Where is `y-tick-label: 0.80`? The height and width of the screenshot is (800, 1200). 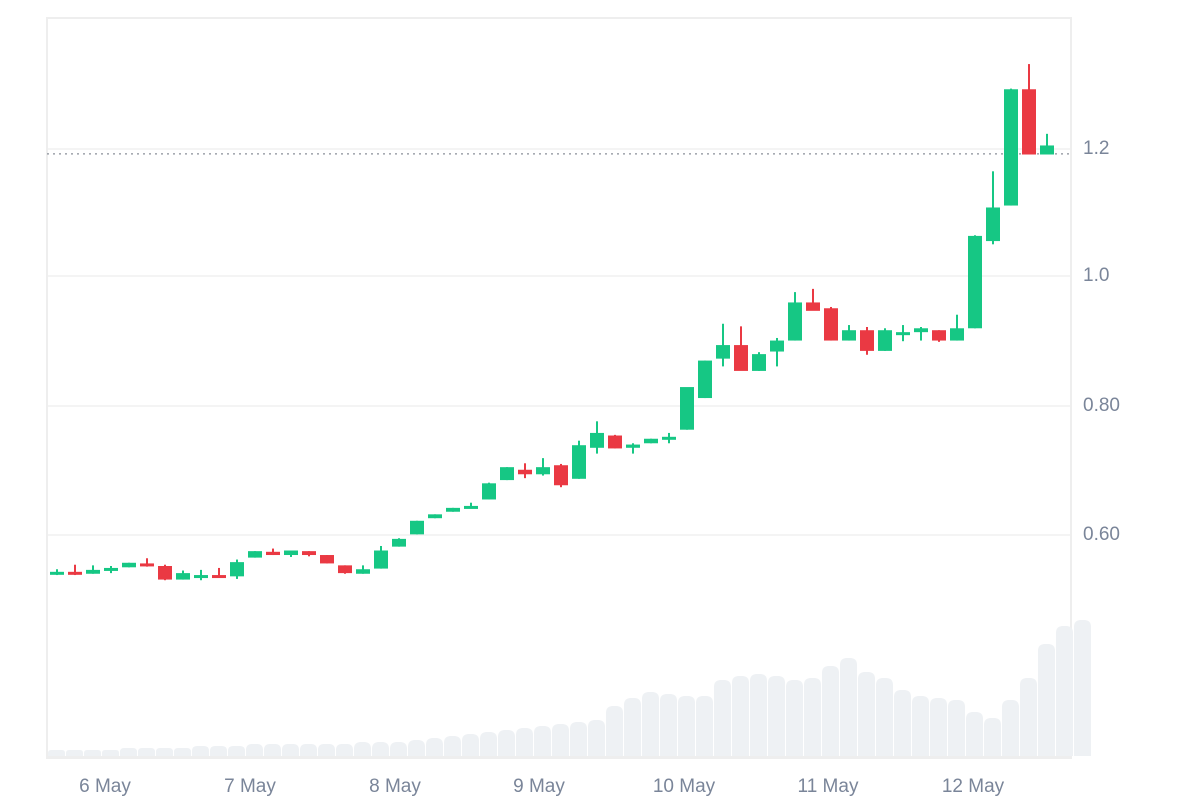
y-tick-label: 0.80 is located at coordinates (1101, 405).